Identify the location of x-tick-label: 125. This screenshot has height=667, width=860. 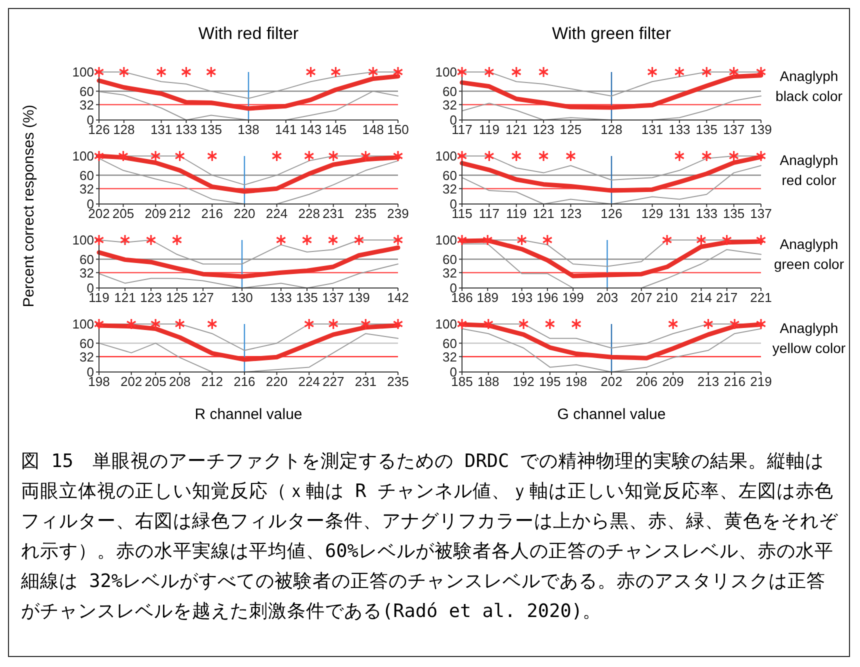
(177, 298).